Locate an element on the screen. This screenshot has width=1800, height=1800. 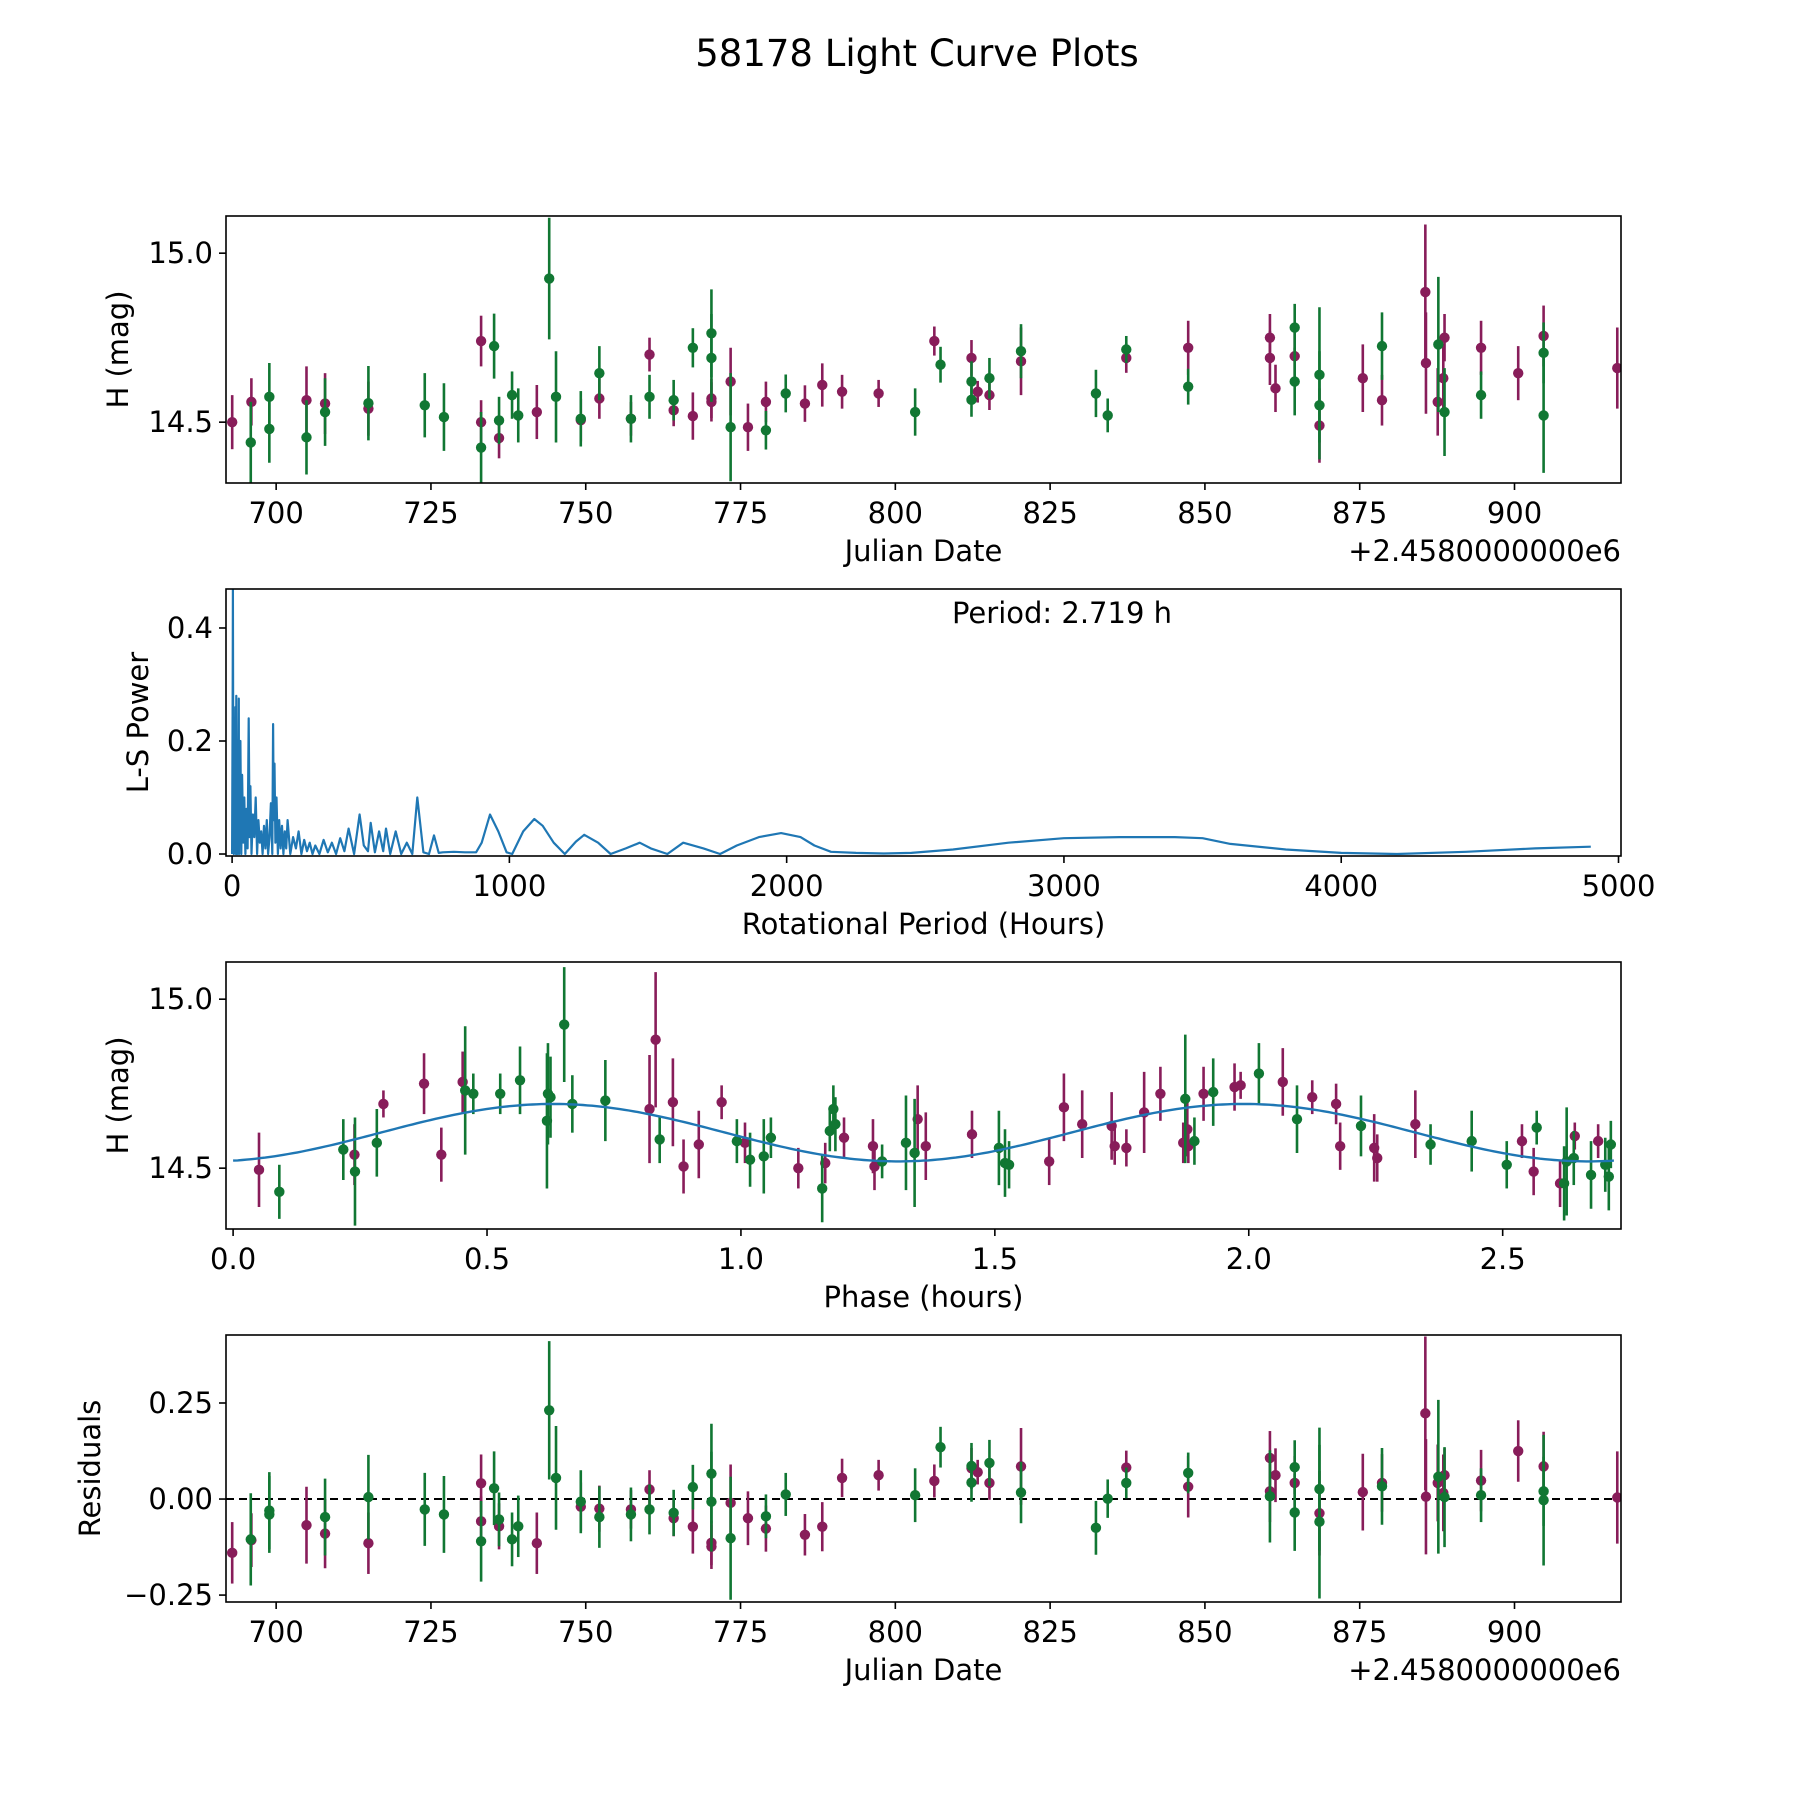
lightcurve-xlabel: Julian Date is located at coordinates (923, 551).